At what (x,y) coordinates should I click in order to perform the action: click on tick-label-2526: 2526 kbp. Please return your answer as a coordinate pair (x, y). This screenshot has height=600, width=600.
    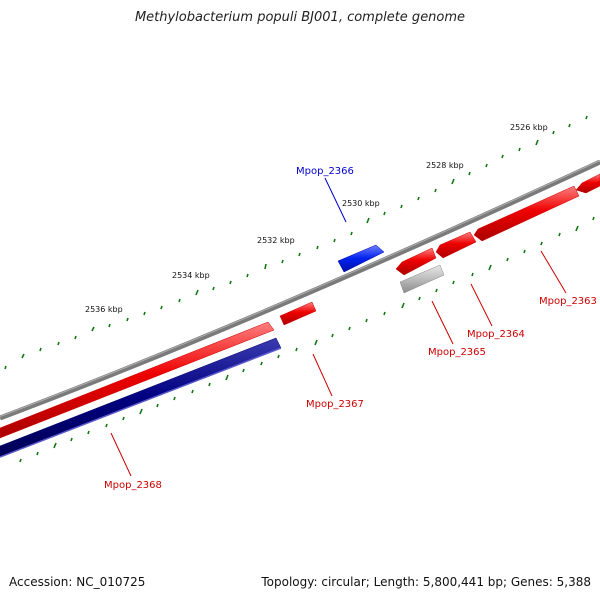
    Looking at the image, I should click on (529, 127).